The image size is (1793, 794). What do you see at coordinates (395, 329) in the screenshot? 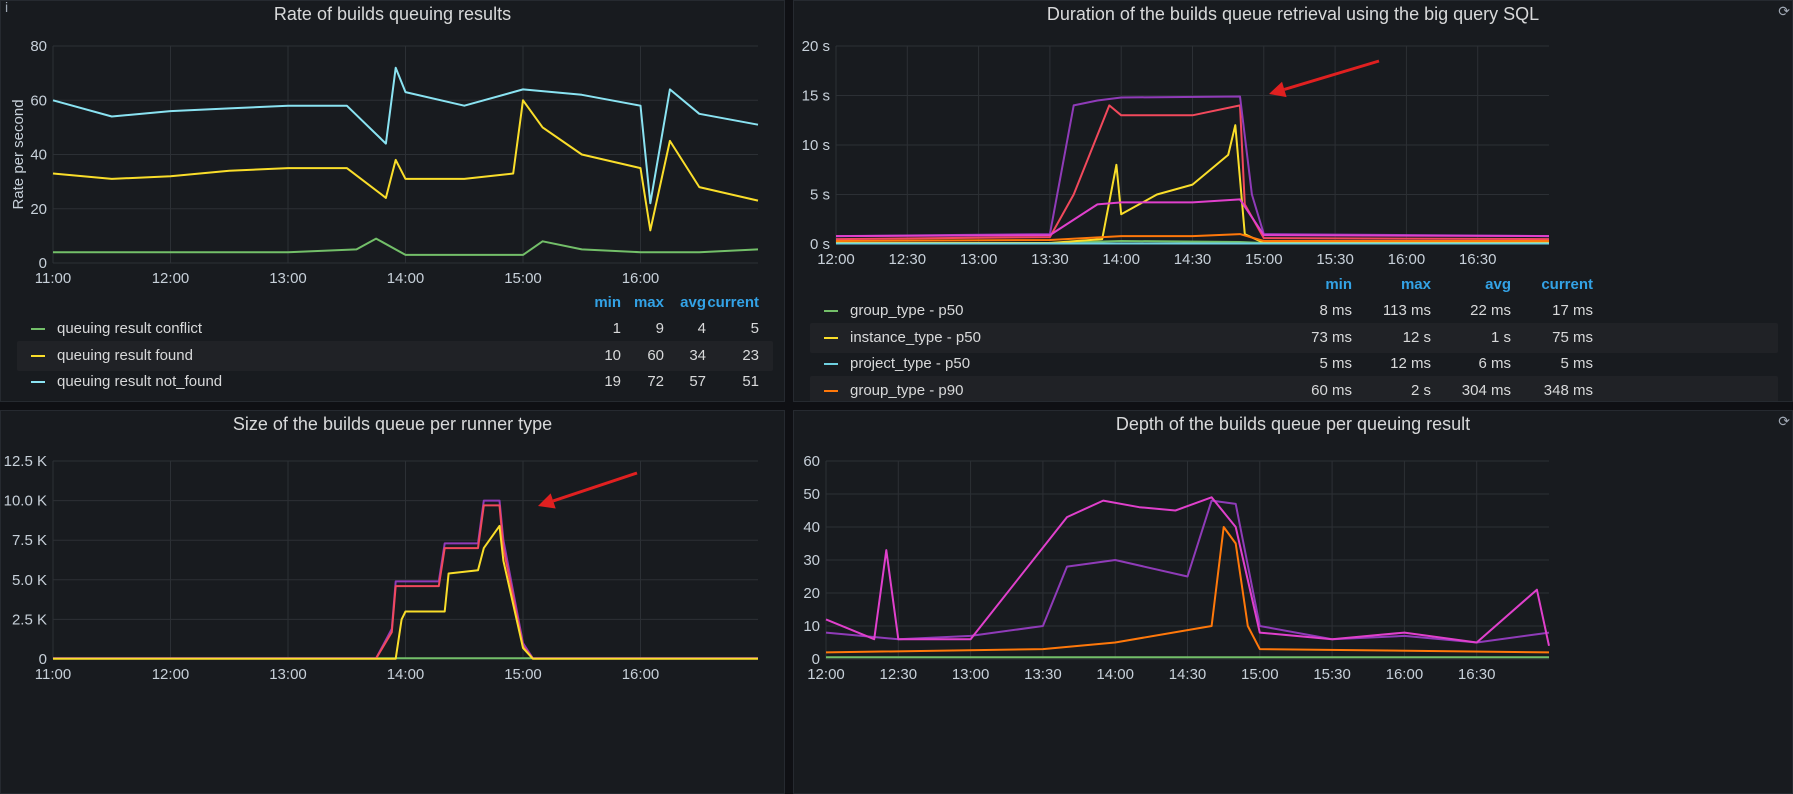
I see `legend-row: queuing result conflict 1 9 4 5` at bounding box center [395, 329].